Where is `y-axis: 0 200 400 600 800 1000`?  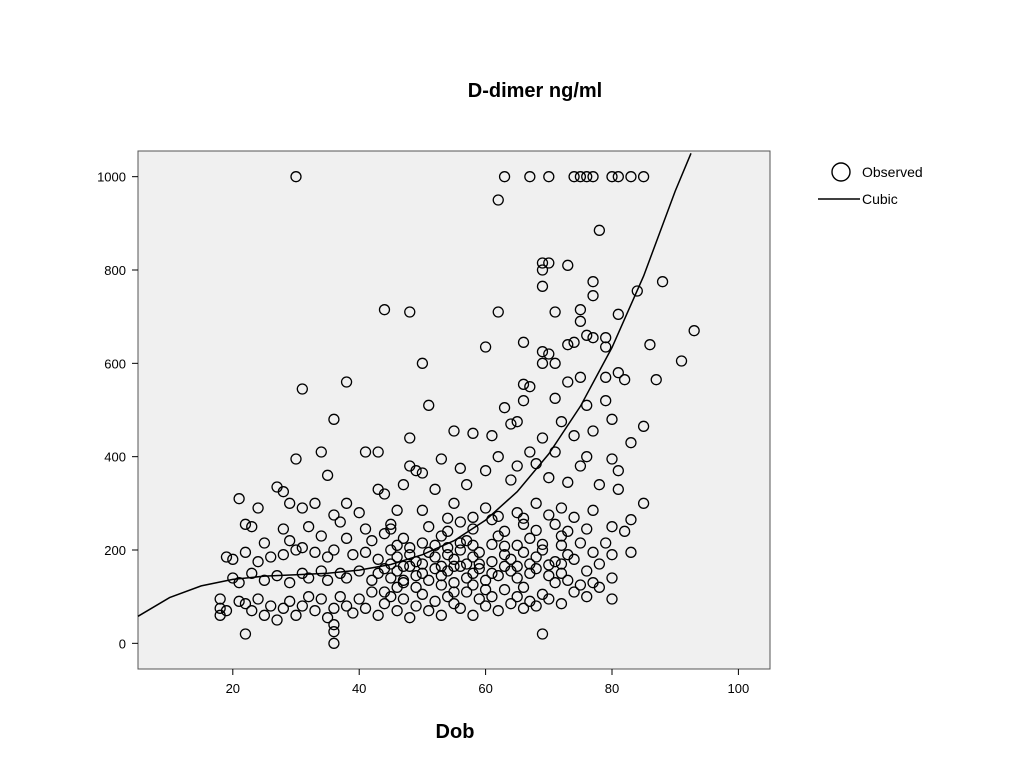 y-axis: 0 200 400 600 800 1000 is located at coordinates (117, 410).